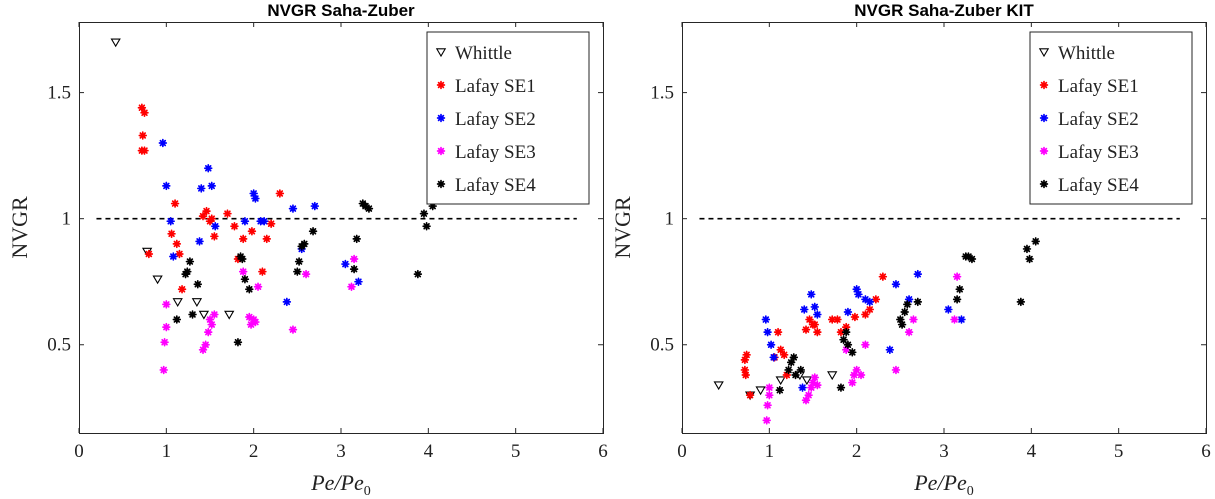 This screenshot has width=1215, height=499. Describe the element at coordinates (944, 10) in the screenshot. I see `chart-title: NVGR Saha-Zuber KIT` at that location.